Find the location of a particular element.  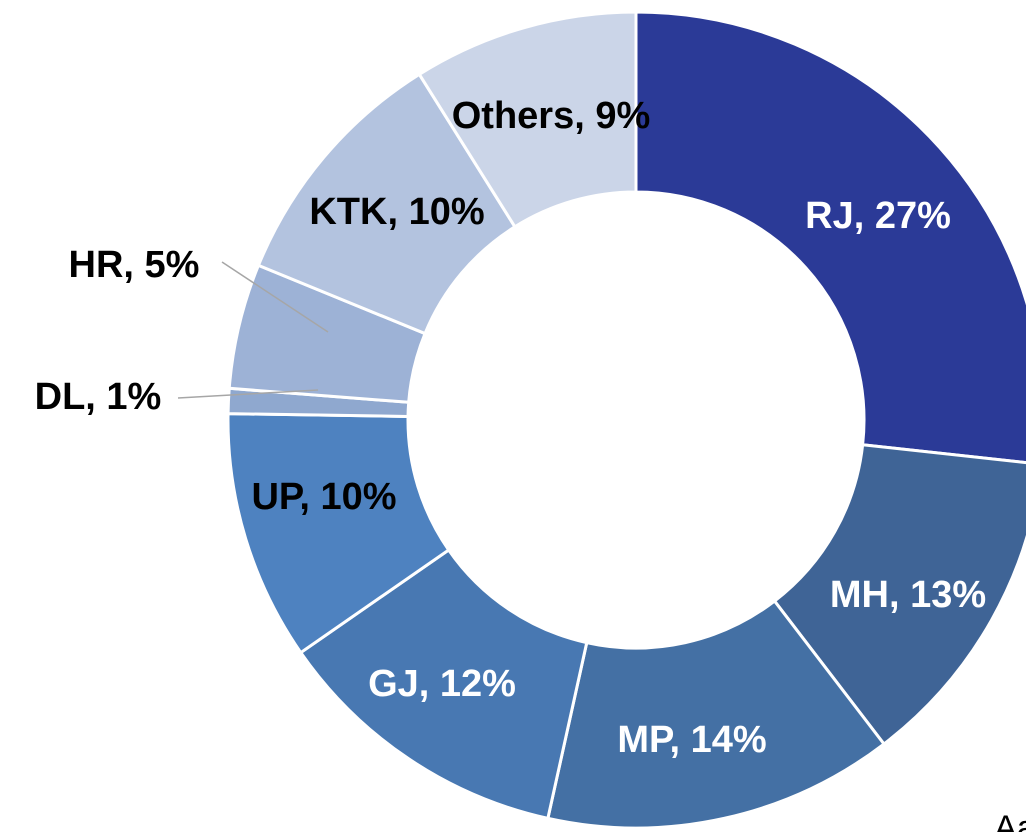

data-label: MH, 13% is located at coordinates (908, 595).